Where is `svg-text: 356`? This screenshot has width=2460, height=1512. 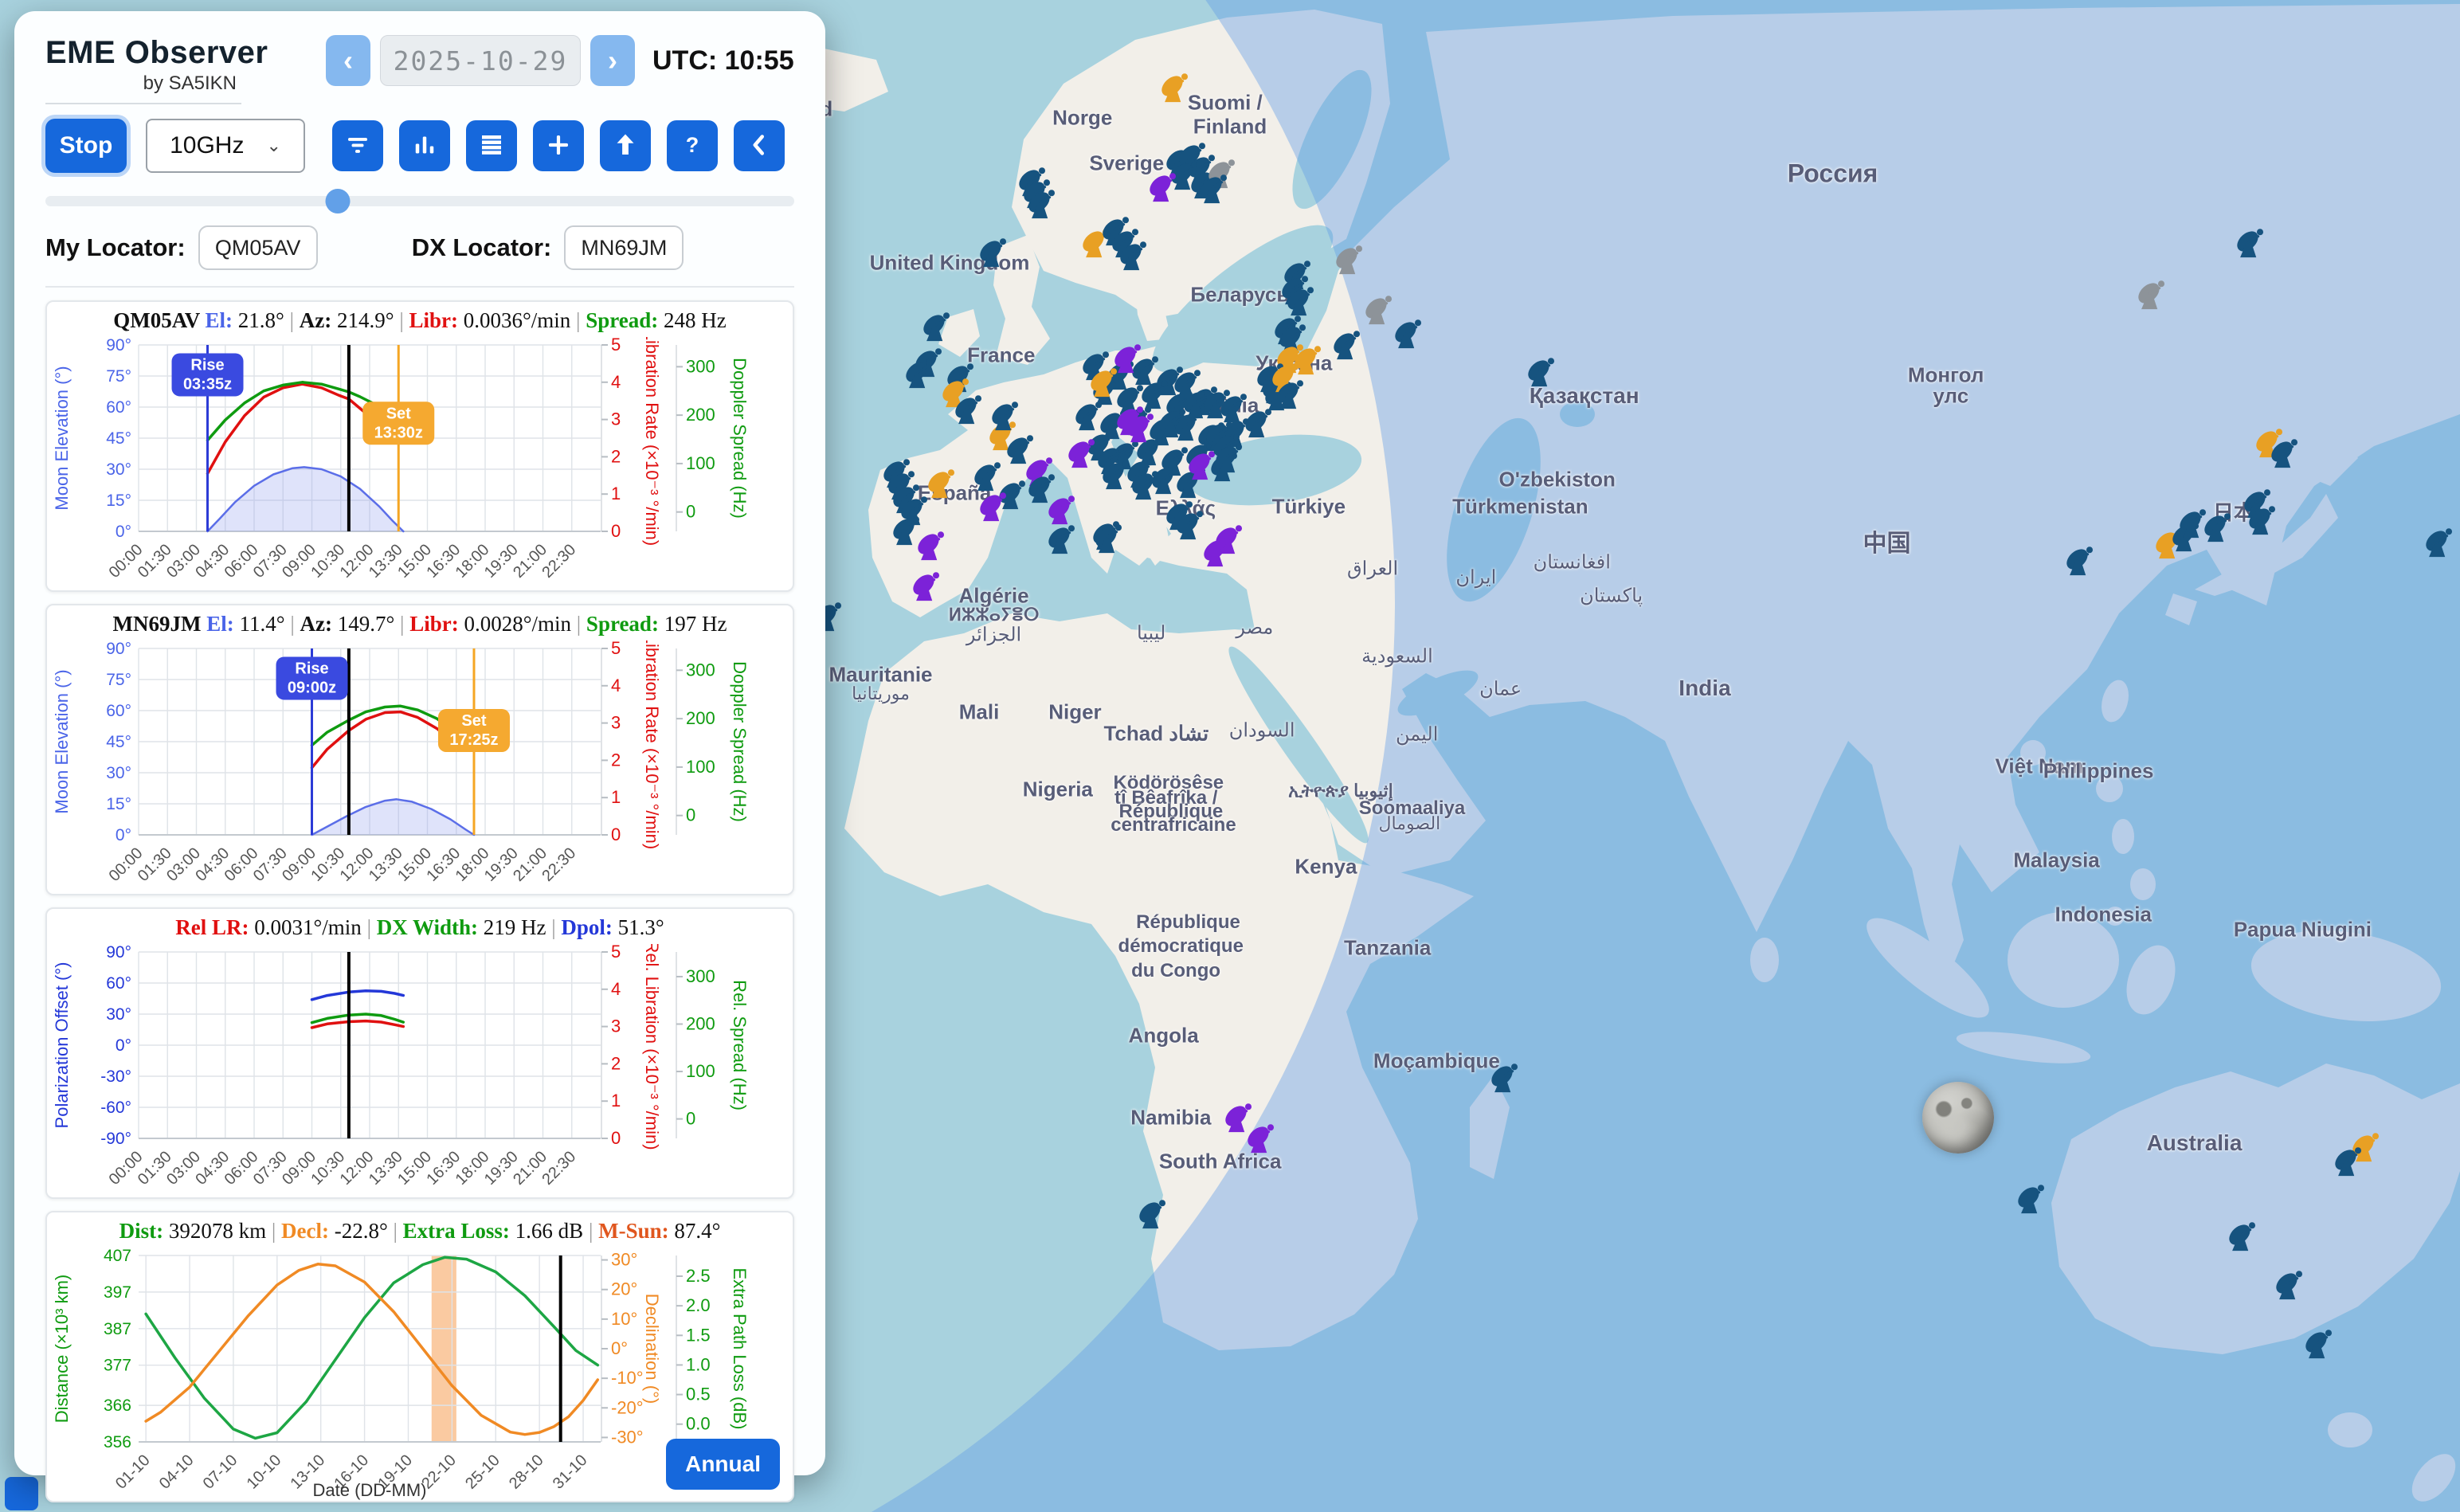 svg-text: 356 is located at coordinates (118, 1442).